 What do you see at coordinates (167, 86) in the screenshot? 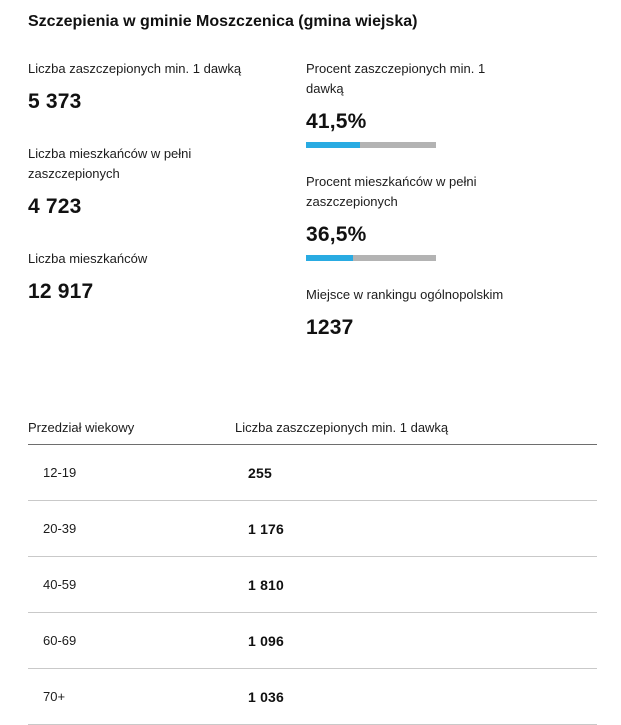
I see `stat-block: Liczba zaszczepionych min. 1 dawką 5 373` at bounding box center [167, 86].